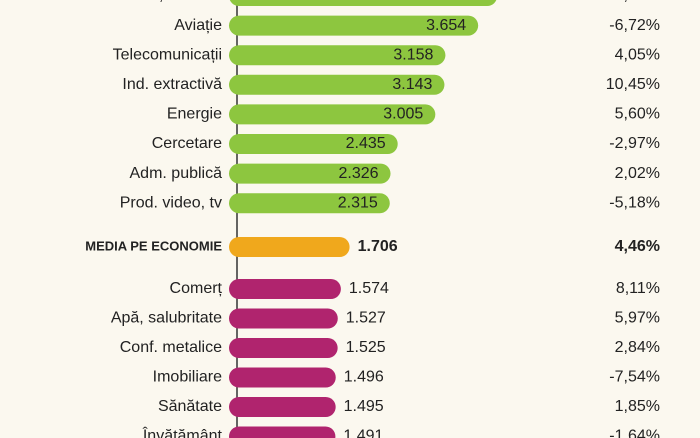  Describe the element at coordinates (153, 245) in the screenshot. I see `category-label: MEDIA PE ECONOMIE` at that location.